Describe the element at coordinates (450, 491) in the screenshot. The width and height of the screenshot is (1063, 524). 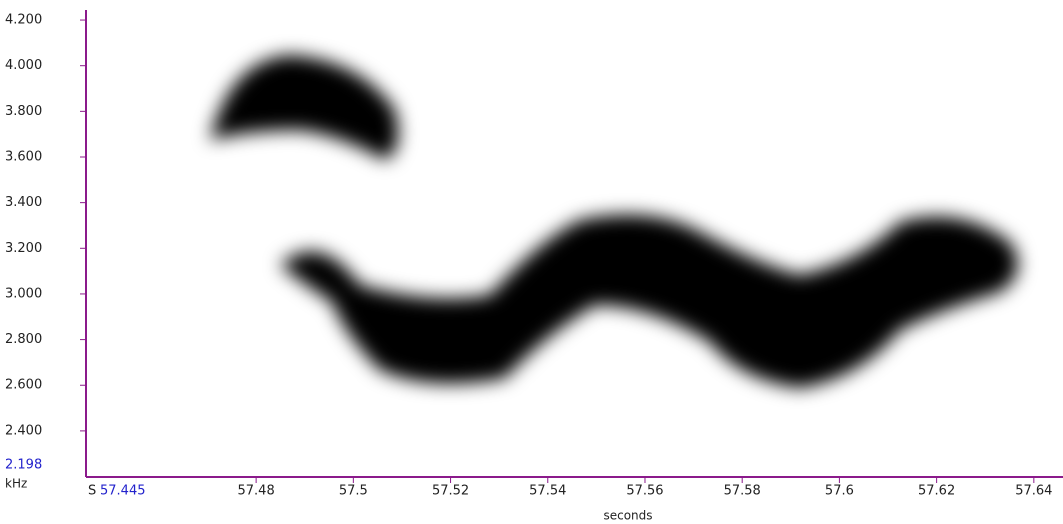
I see `x-tick-label: 57.52` at that location.